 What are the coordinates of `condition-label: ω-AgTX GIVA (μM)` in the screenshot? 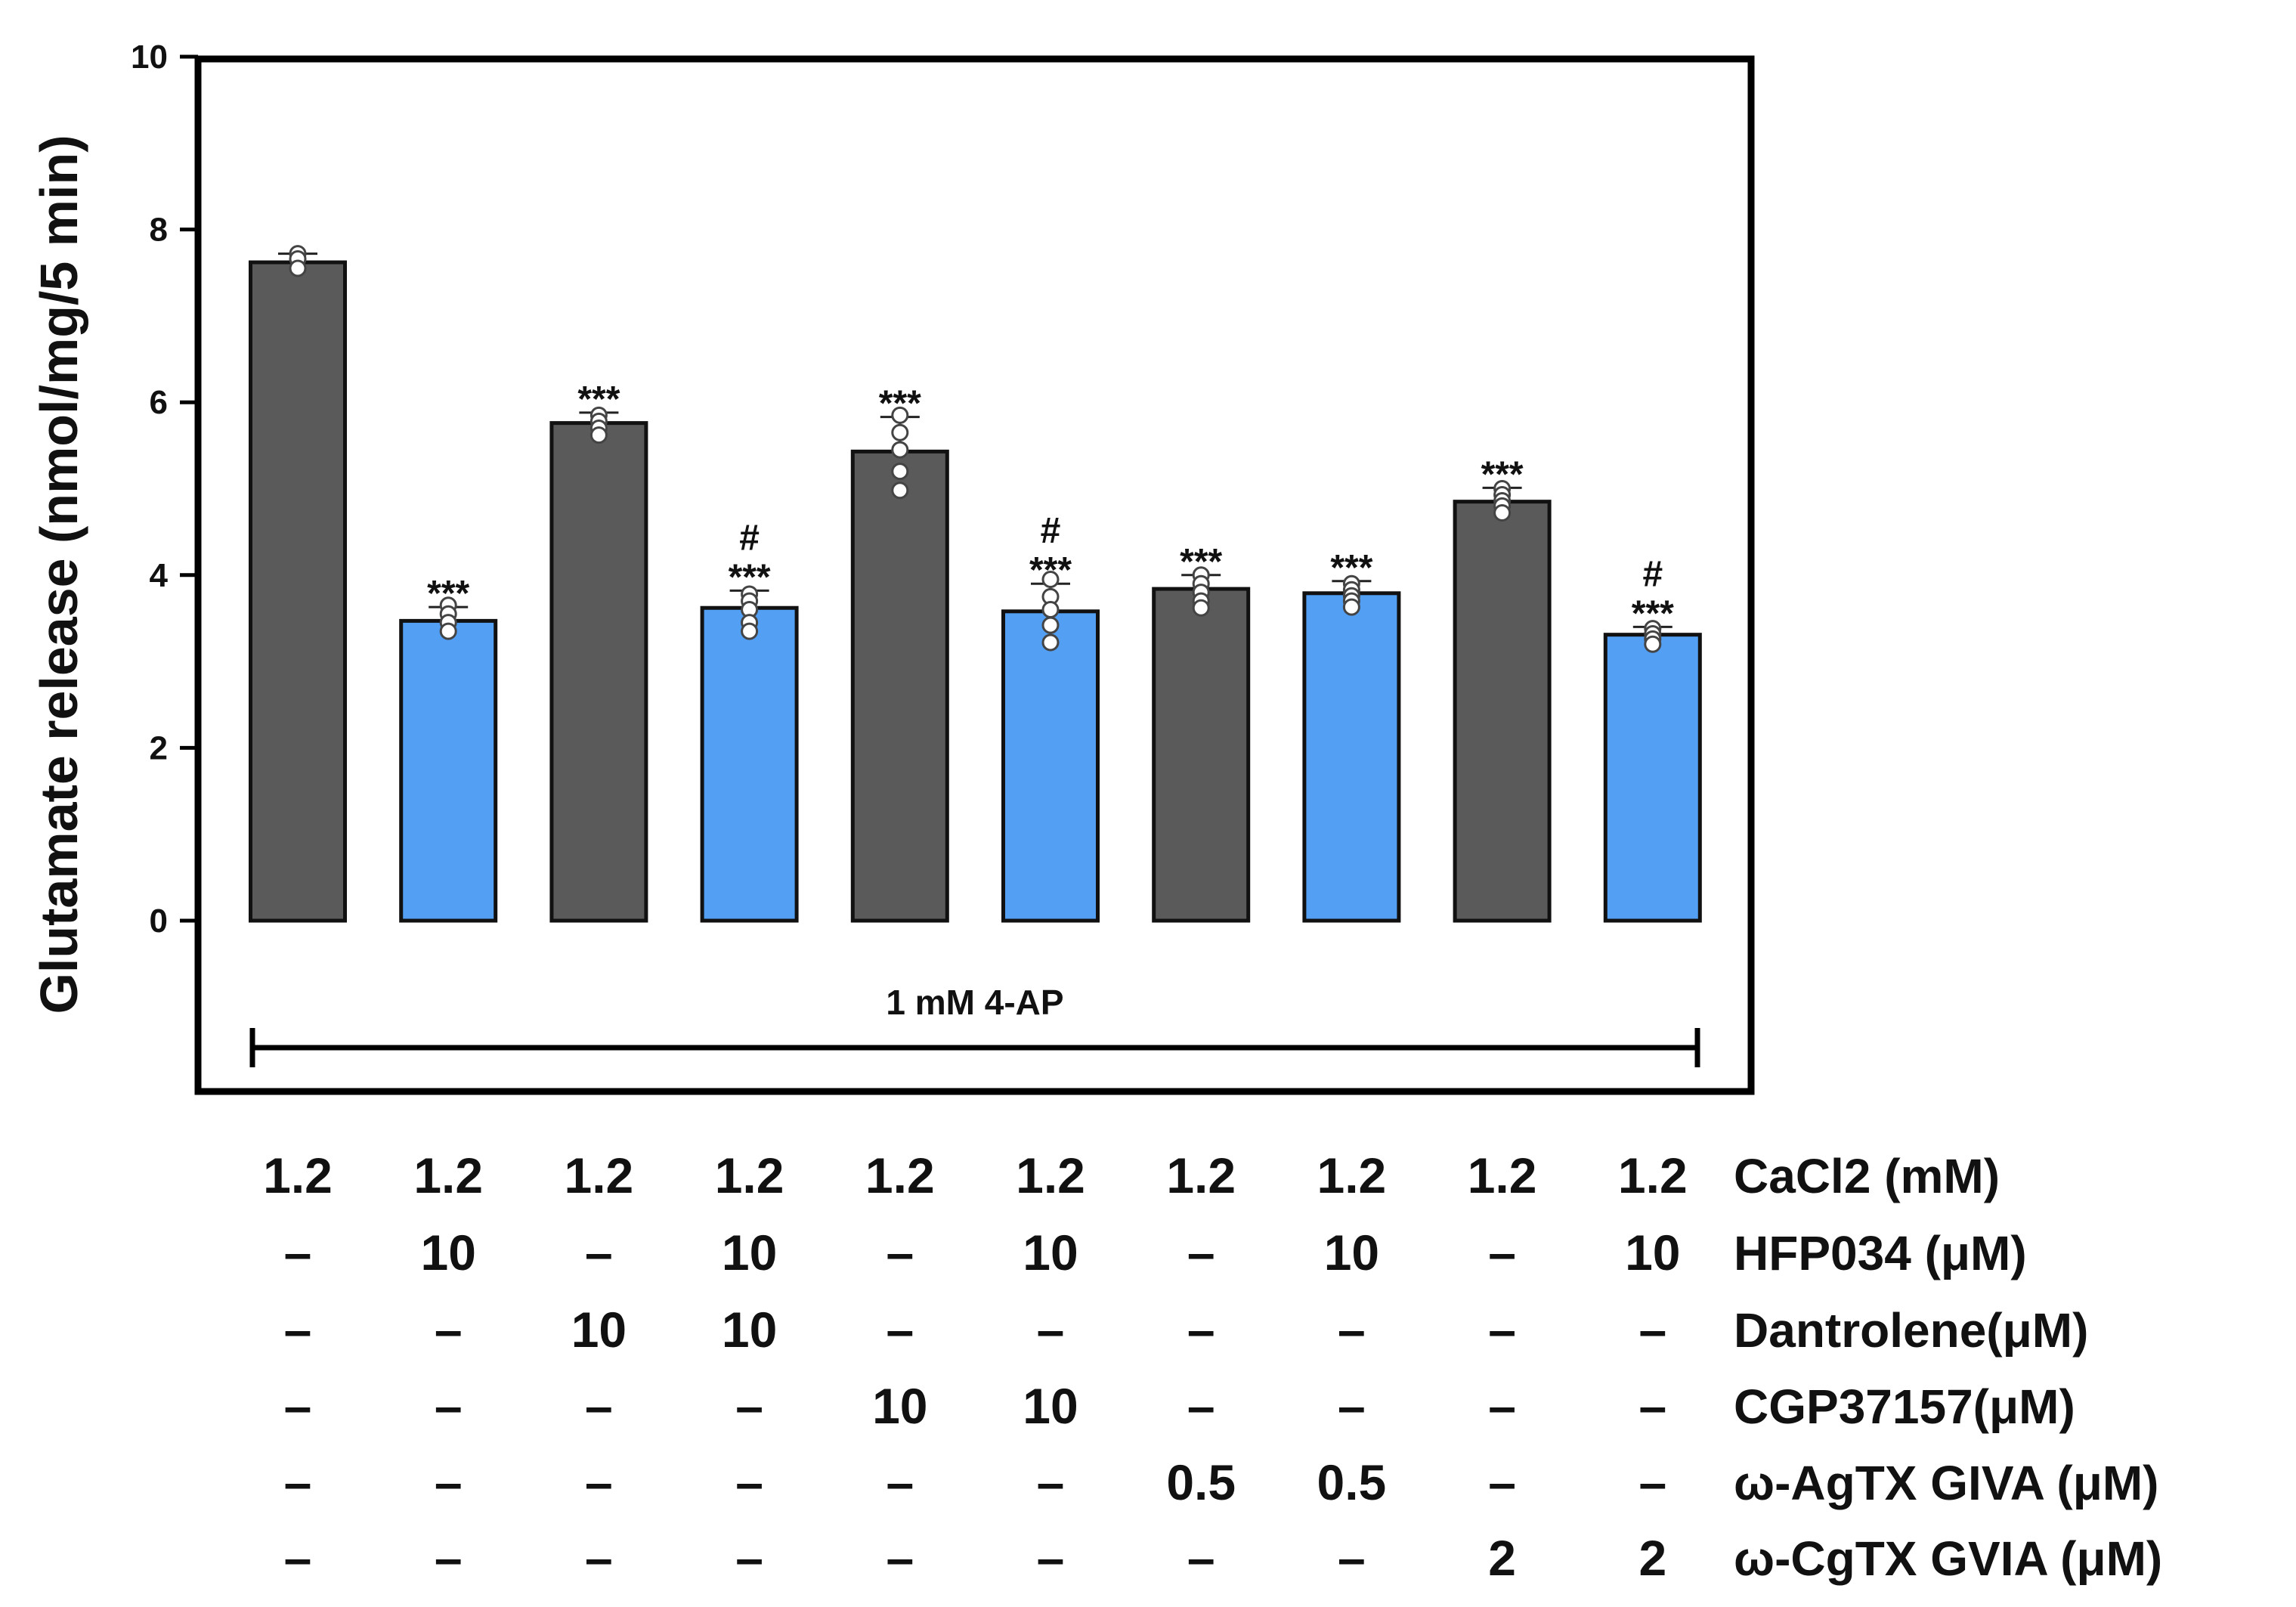 It's located at (1946, 1483).